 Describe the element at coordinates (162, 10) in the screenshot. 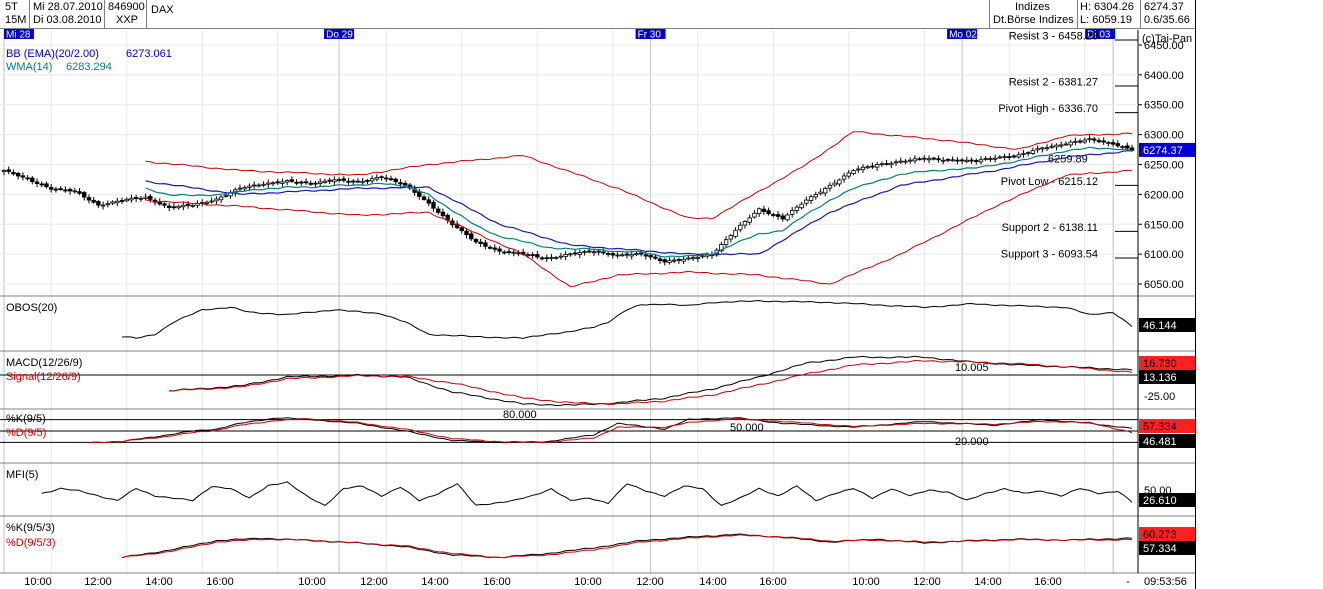

I see `instrument-name: DAX` at that location.